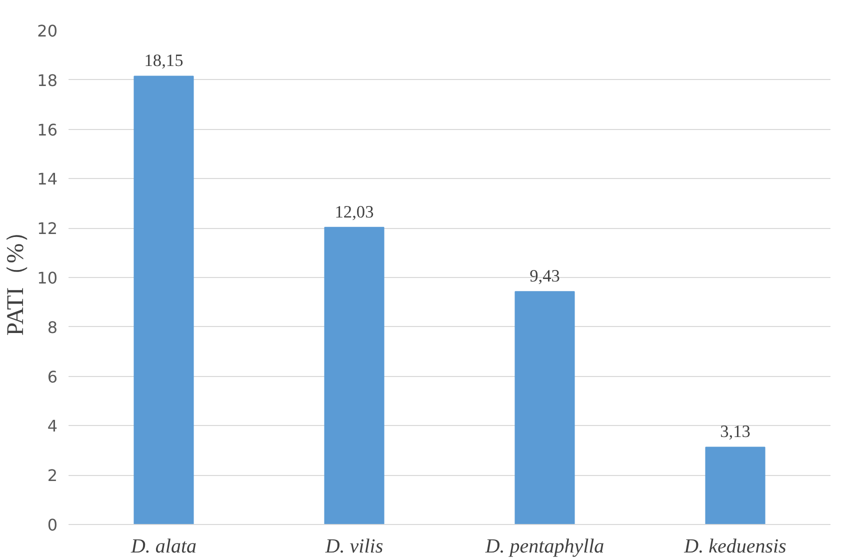 The height and width of the screenshot is (560, 845). I want to click on x-tick-label: D. vilis, so click(354, 547).